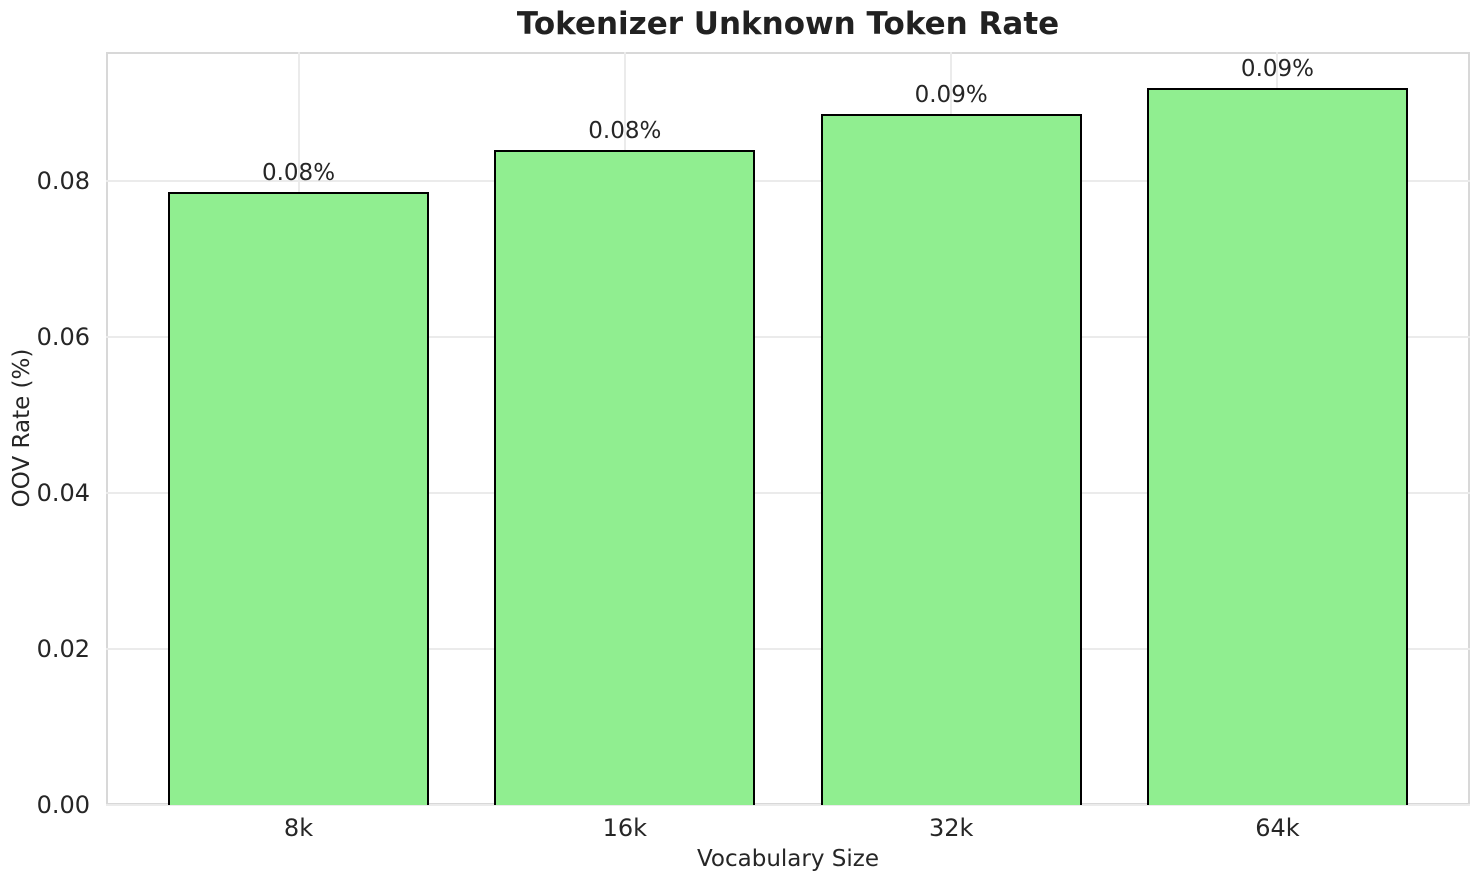 The image size is (1484, 885). Describe the element at coordinates (625, 477) in the screenshot. I see `bar-16k` at that location.